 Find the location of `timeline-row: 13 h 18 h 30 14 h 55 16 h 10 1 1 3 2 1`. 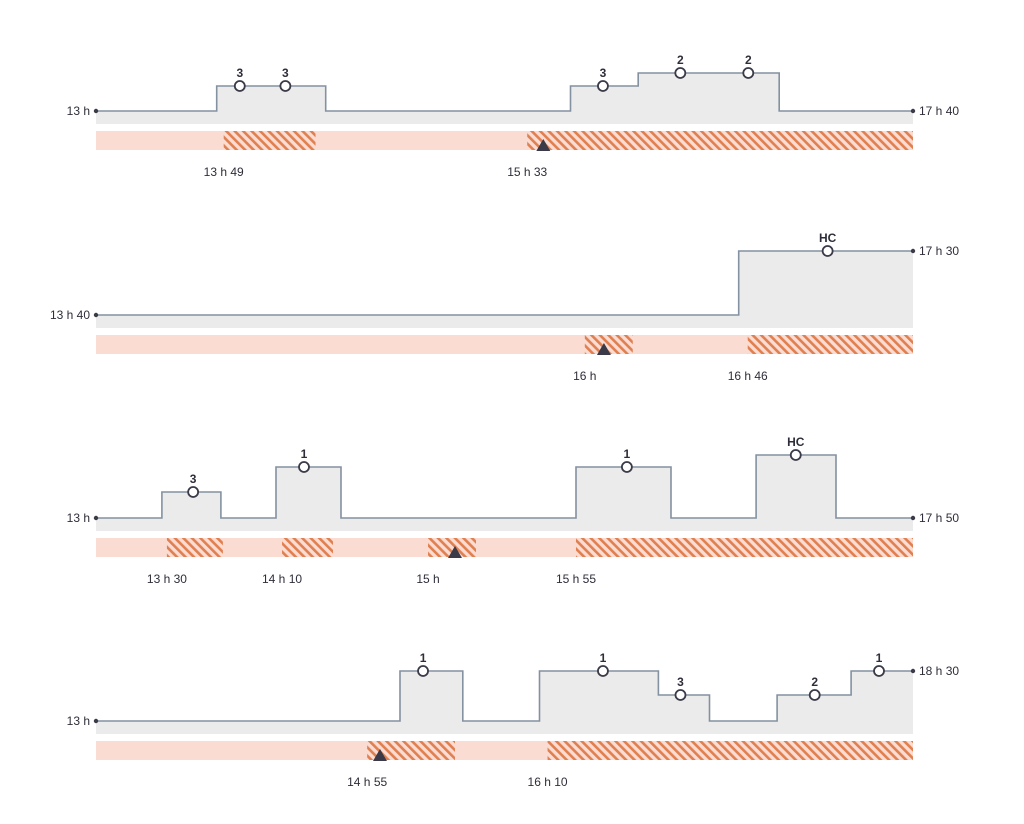

timeline-row: 13 h 18 h 30 14 h 55 16 h 10 1 1 3 2 1 is located at coordinates (513, 720).